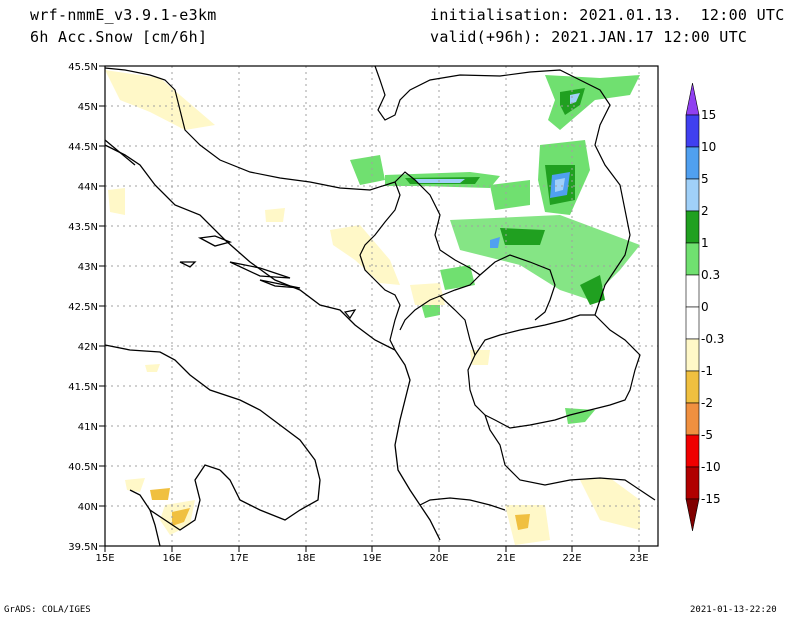 The width and height of the screenshot is (800, 618). Describe the element at coordinates (305, 558) in the screenshot. I see `lon-label: 18E` at that location.